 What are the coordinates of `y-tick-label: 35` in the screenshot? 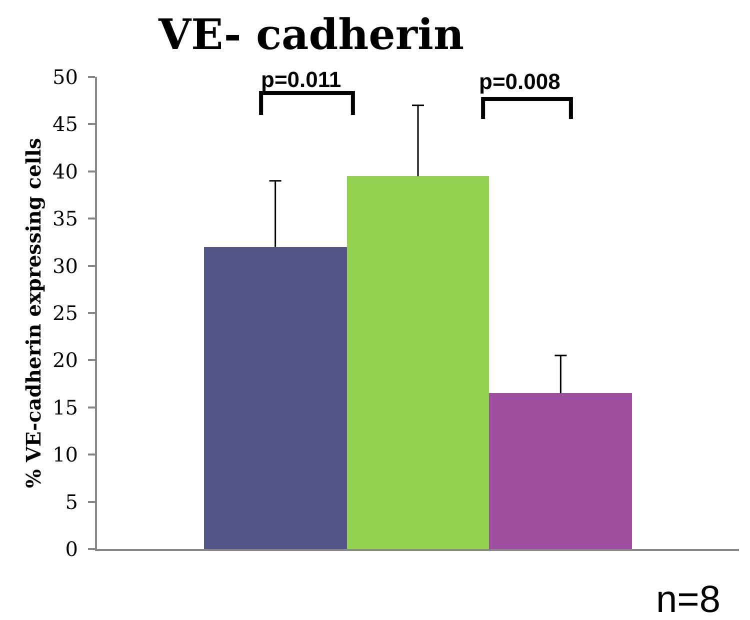 It's located at (65, 218).